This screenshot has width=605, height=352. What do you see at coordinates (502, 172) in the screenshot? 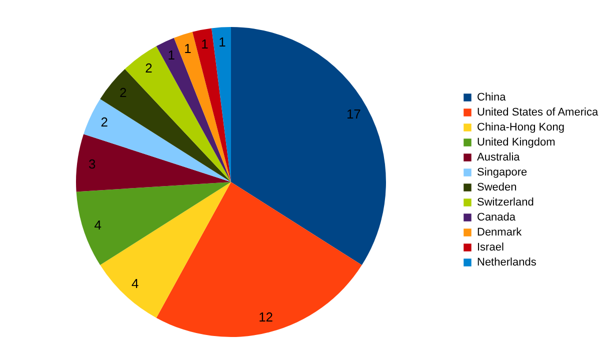
I see `legend-label: Singapore` at bounding box center [502, 172].